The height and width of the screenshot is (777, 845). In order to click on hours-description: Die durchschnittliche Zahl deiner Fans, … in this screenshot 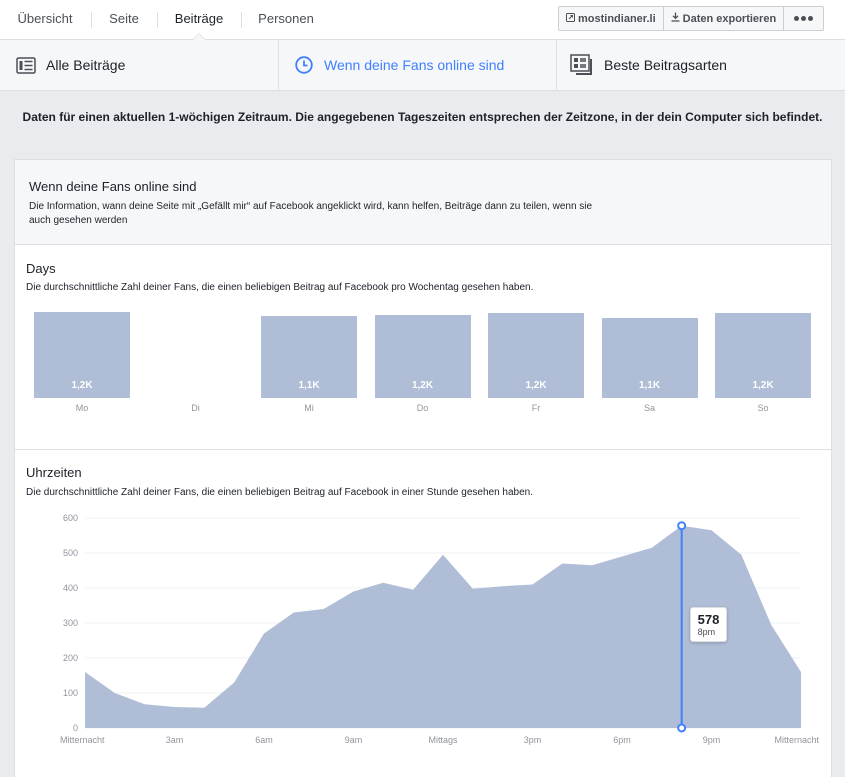, I will do `click(280, 492)`.